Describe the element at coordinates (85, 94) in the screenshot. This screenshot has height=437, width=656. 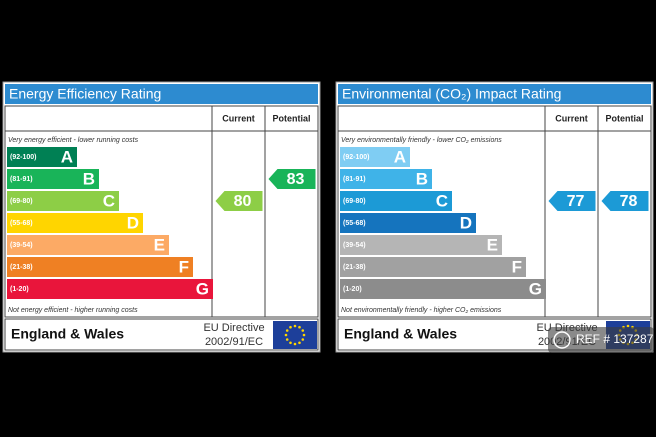
I see `panel-title: Energy Efficiency Rating` at that location.